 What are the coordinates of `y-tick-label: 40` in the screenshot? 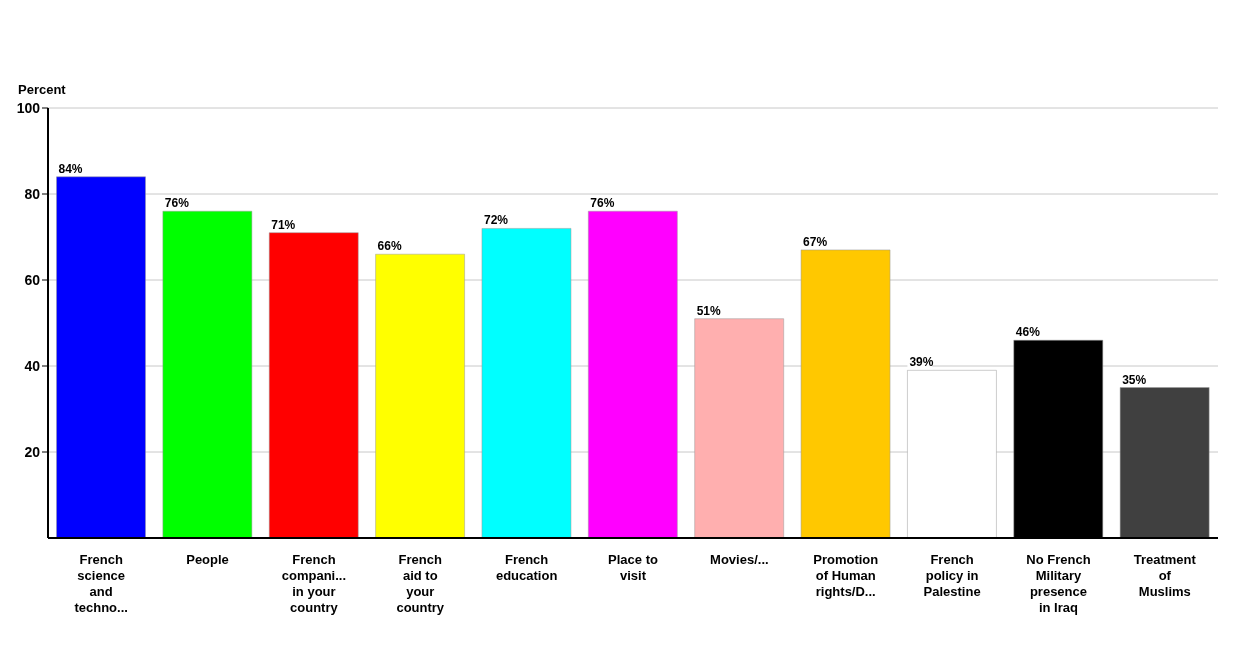 It's located at (32, 365).